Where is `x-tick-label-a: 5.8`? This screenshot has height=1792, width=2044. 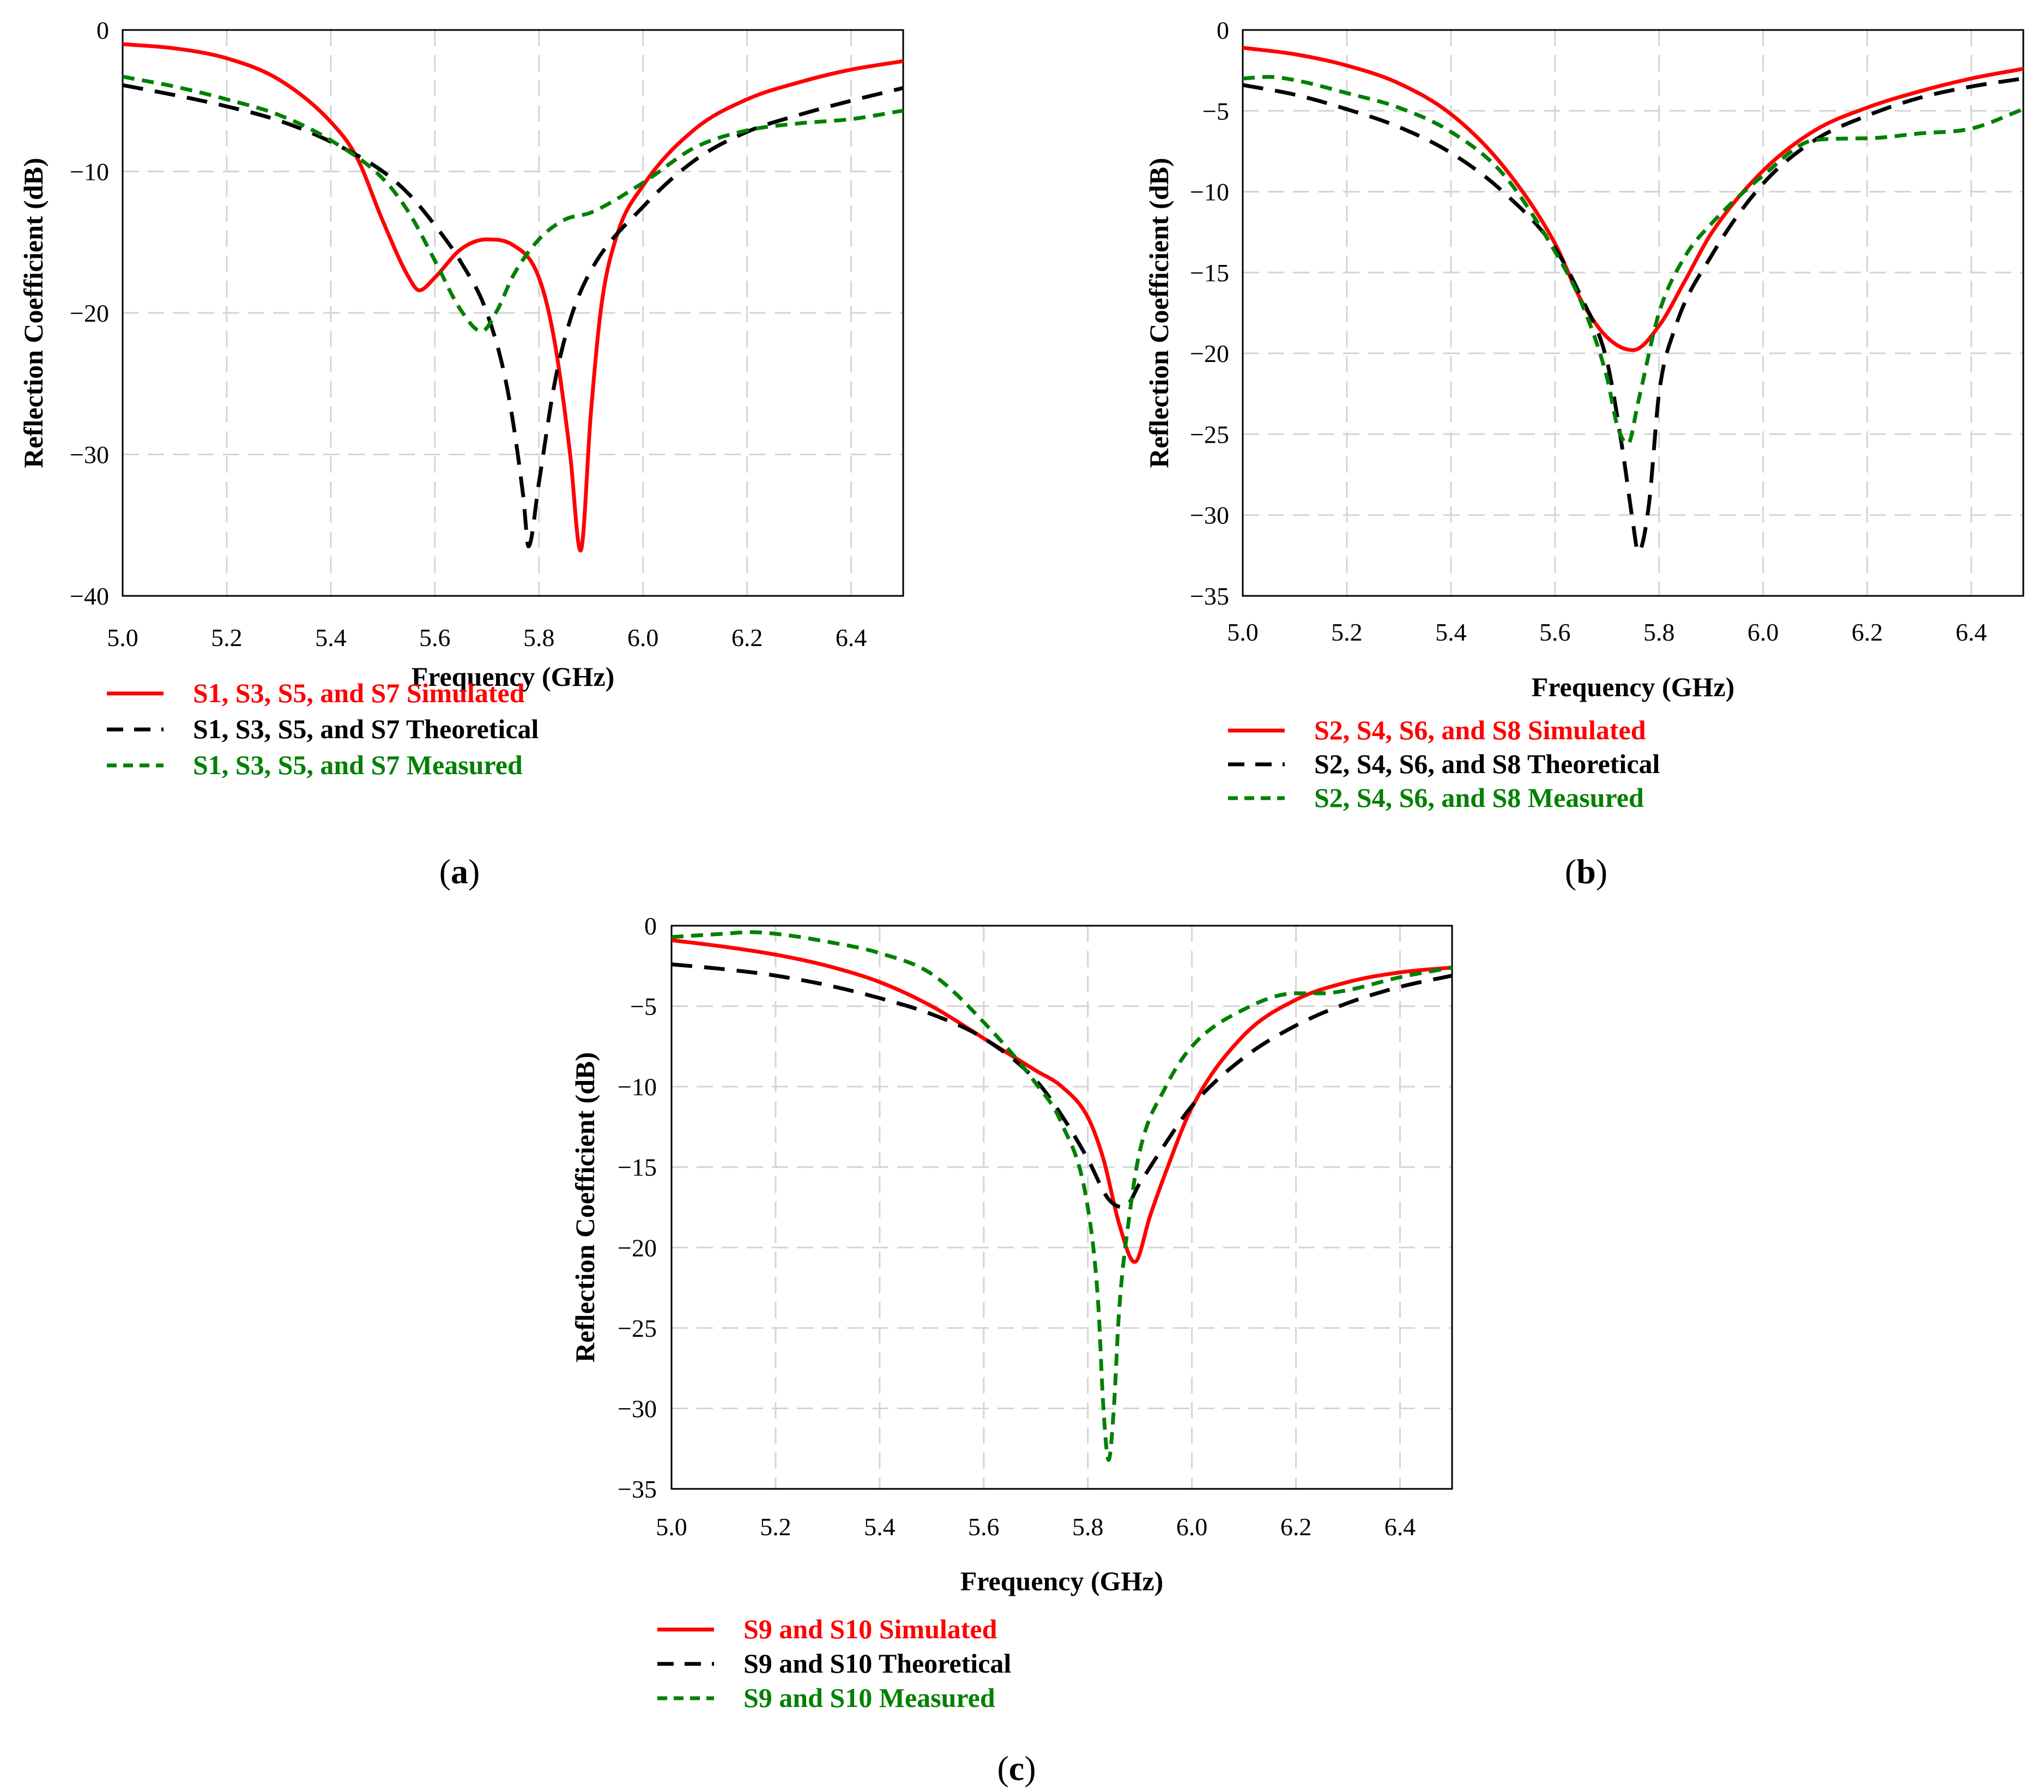
x-tick-label-a: 5.8 is located at coordinates (539, 637).